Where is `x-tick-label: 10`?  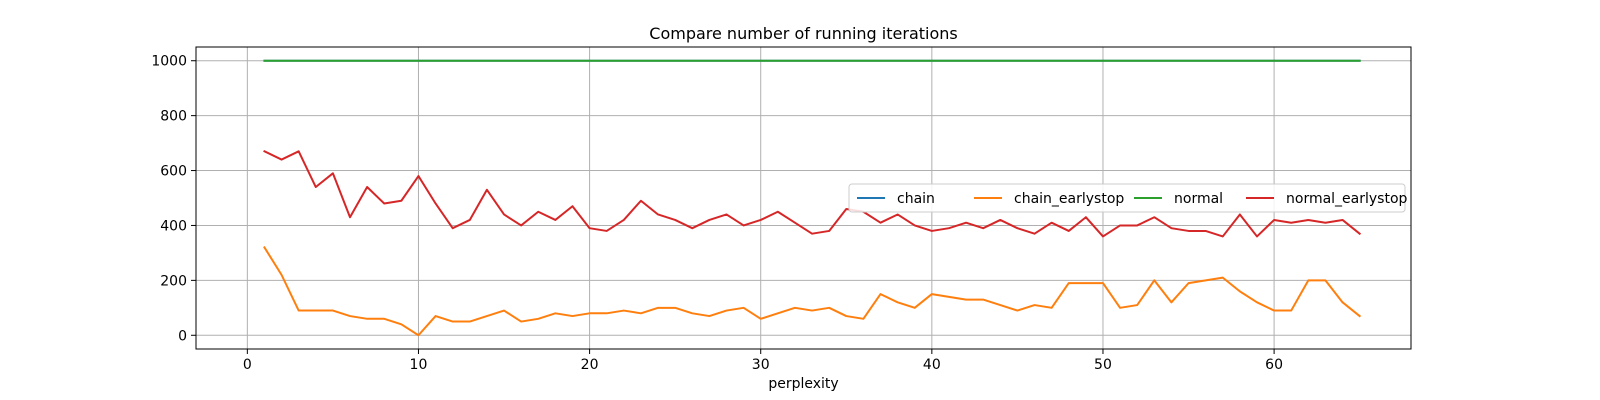 x-tick-label: 10 is located at coordinates (419, 365).